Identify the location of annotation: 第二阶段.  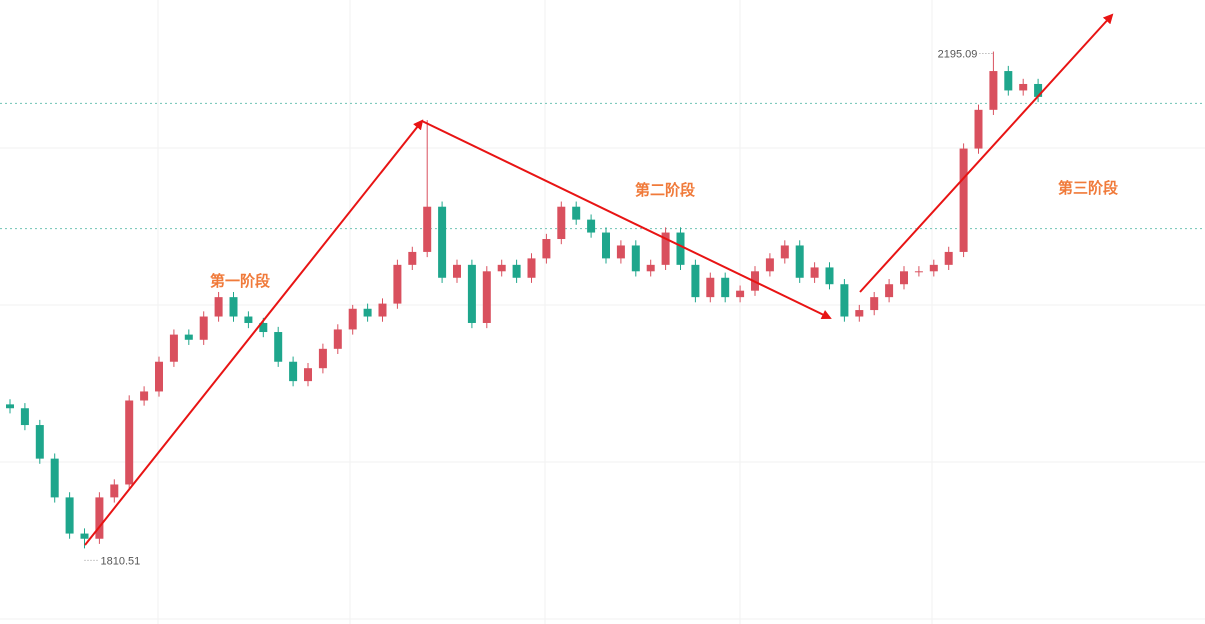
(665, 190).